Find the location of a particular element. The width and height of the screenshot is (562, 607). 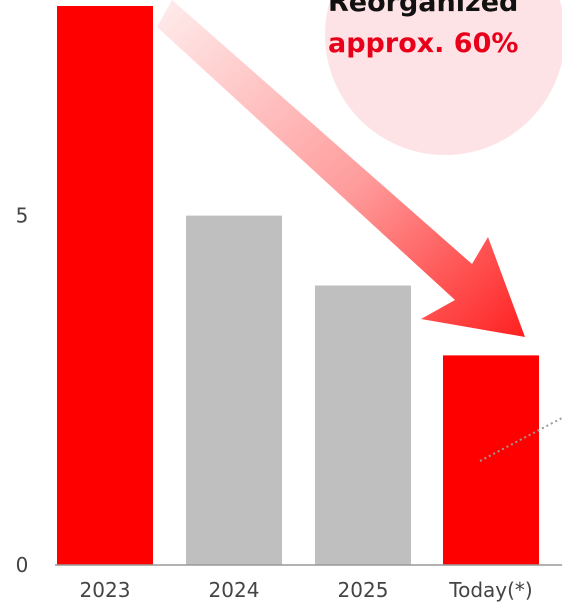

y-axis-ticks: 05 is located at coordinates (22, 390).